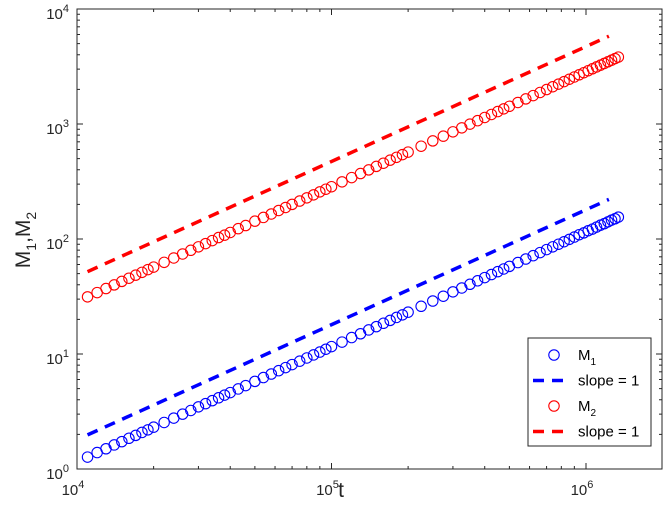  Describe the element at coordinates (582, 489) in the screenshot. I see `x-tick-label: 10⁶` at that location.